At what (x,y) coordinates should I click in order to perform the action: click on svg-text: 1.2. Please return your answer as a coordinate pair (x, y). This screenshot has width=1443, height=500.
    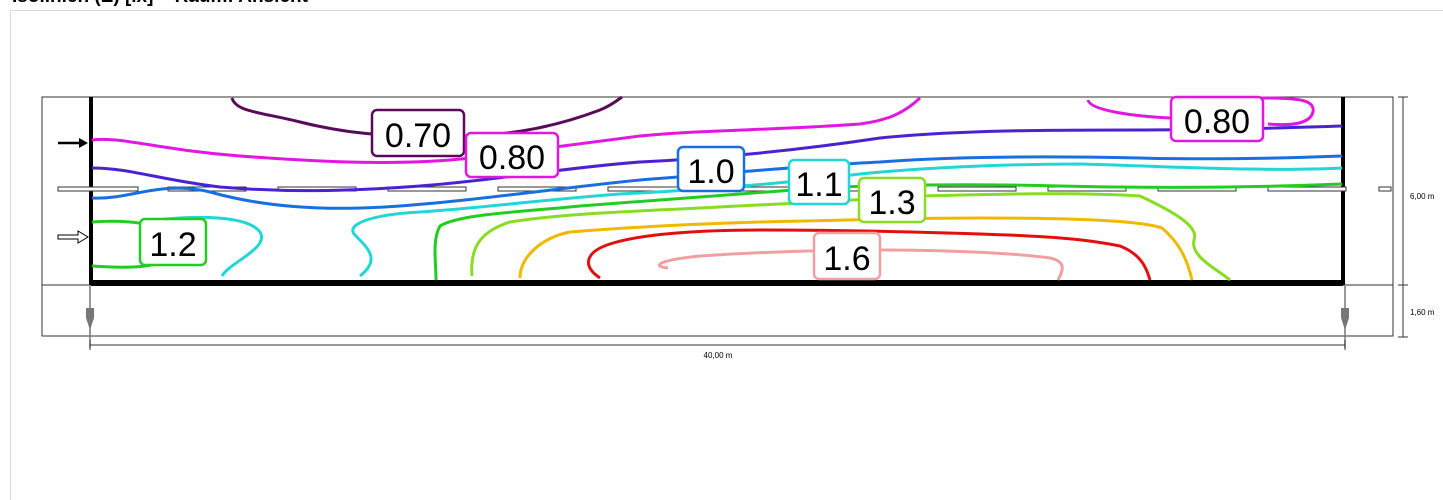
    Looking at the image, I should click on (172, 245).